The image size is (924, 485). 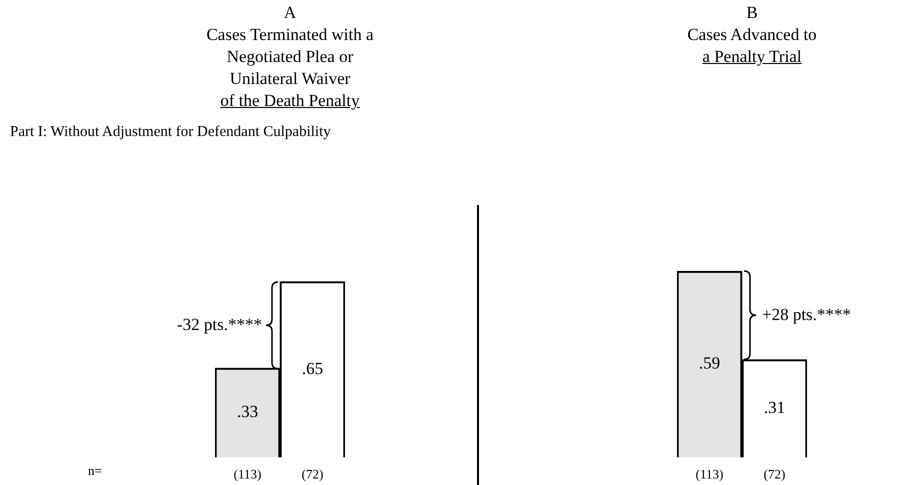 What do you see at coordinates (170, 132) in the screenshot?
I see `chart-subtitle: Part I: Without Adjustment for Defendant Culpability` at bounding box center [170, 132].